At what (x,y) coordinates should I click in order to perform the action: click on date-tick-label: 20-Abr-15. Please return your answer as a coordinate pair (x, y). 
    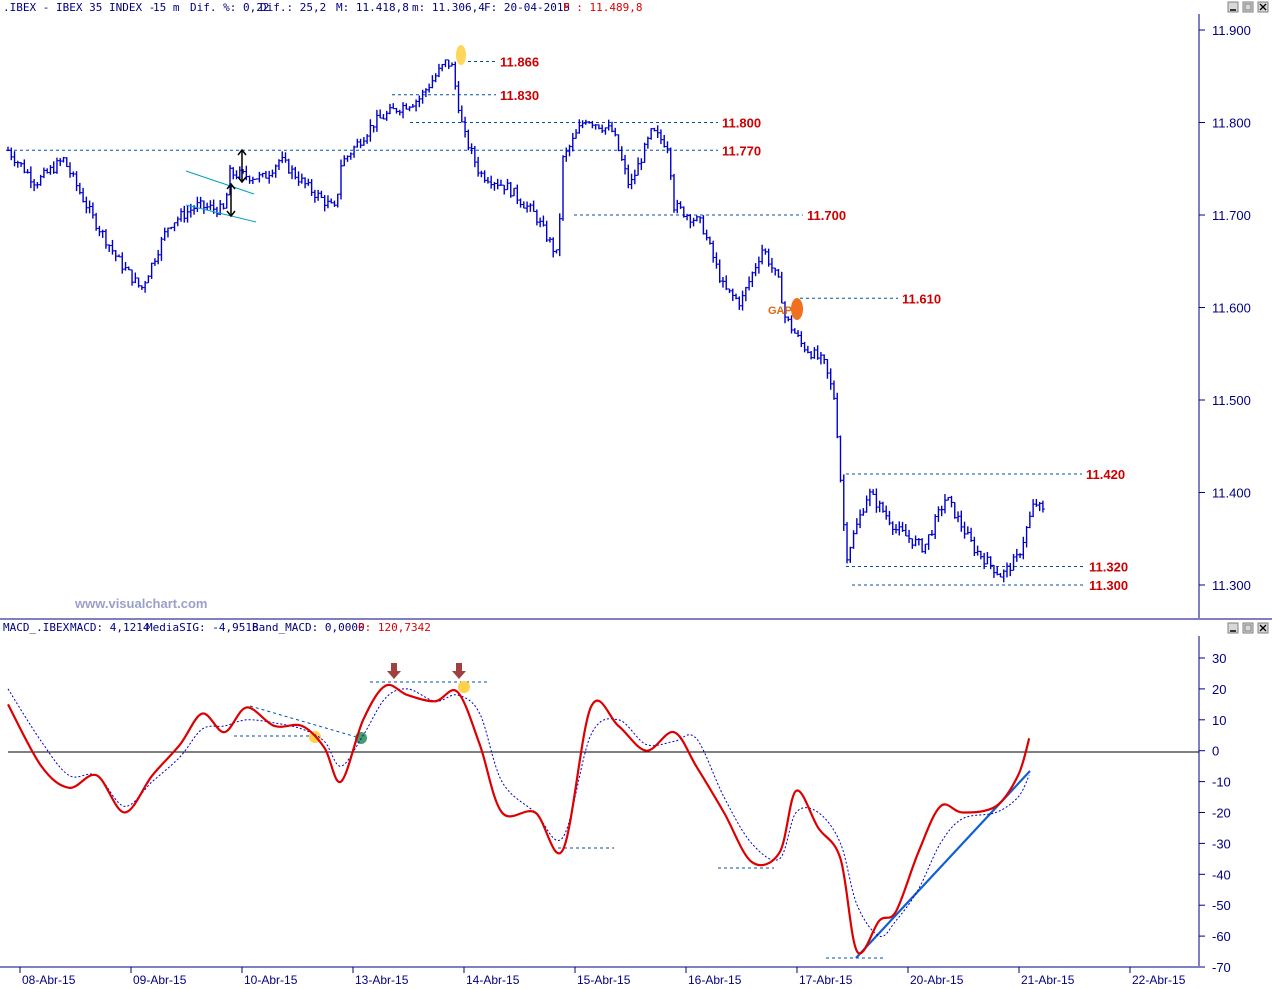
    Looking at the image, I should click on (937, 980).